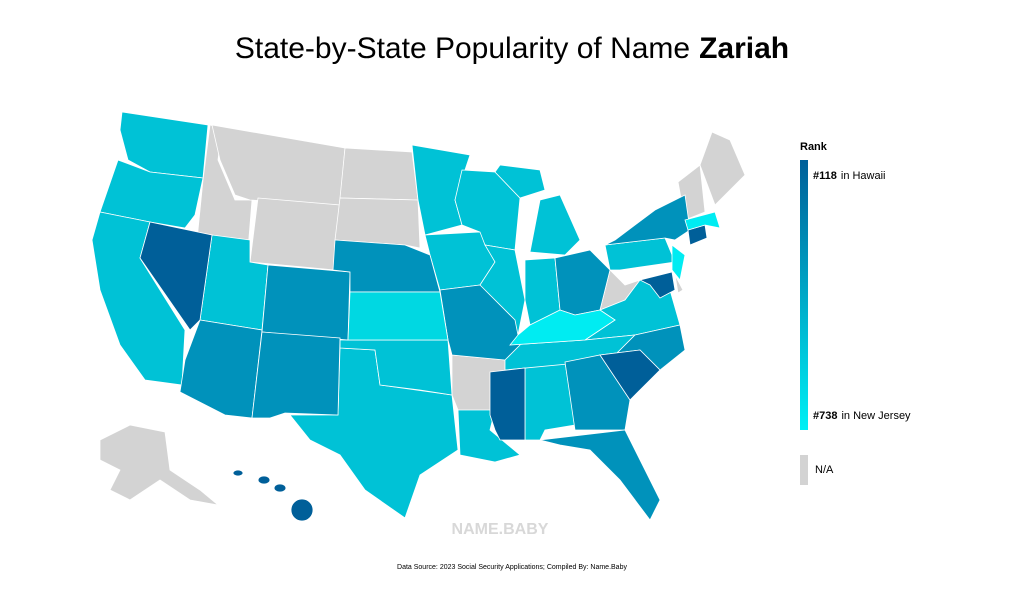 This screenshot has width=1024, height=600. I want to click on watermark: NAME.BABY, so click(500, 529).